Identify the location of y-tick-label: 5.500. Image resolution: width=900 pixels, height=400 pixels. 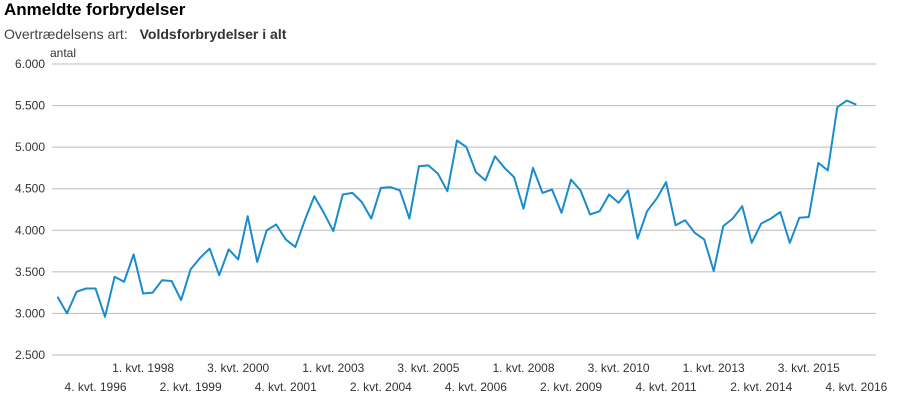
(30, 106).